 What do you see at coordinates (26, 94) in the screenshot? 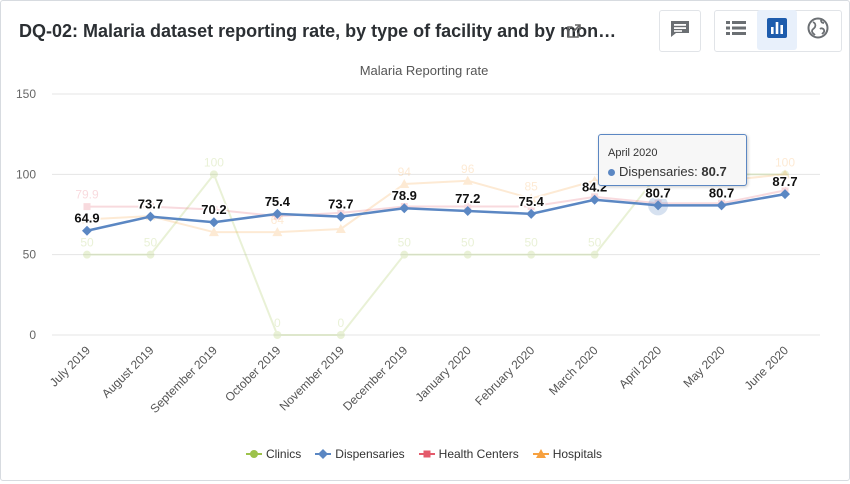
I see `y-tick-label: 150` at bounding box center [26, 94].